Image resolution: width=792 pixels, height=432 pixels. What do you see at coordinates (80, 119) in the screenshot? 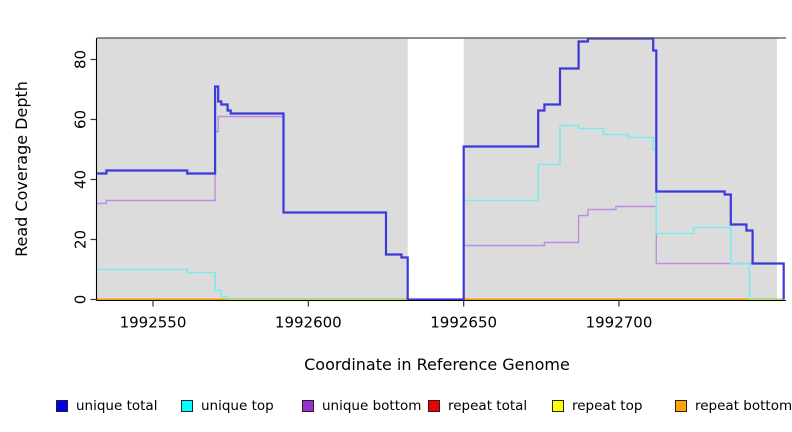
I see `y-tick-label: 60` at bounding box center [80, 119].